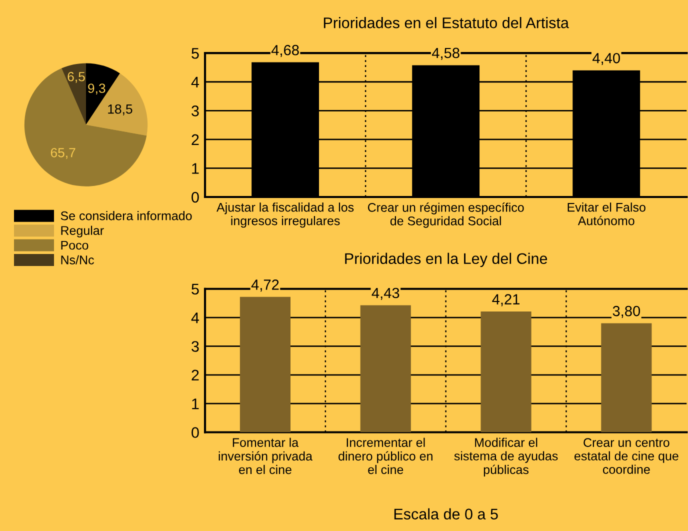 This screenshot has height=531, width=688. What do you see at coordinates (506, 300) in the screenshot?
I see `data-label: 4,21` at bounding box center [506, 300].